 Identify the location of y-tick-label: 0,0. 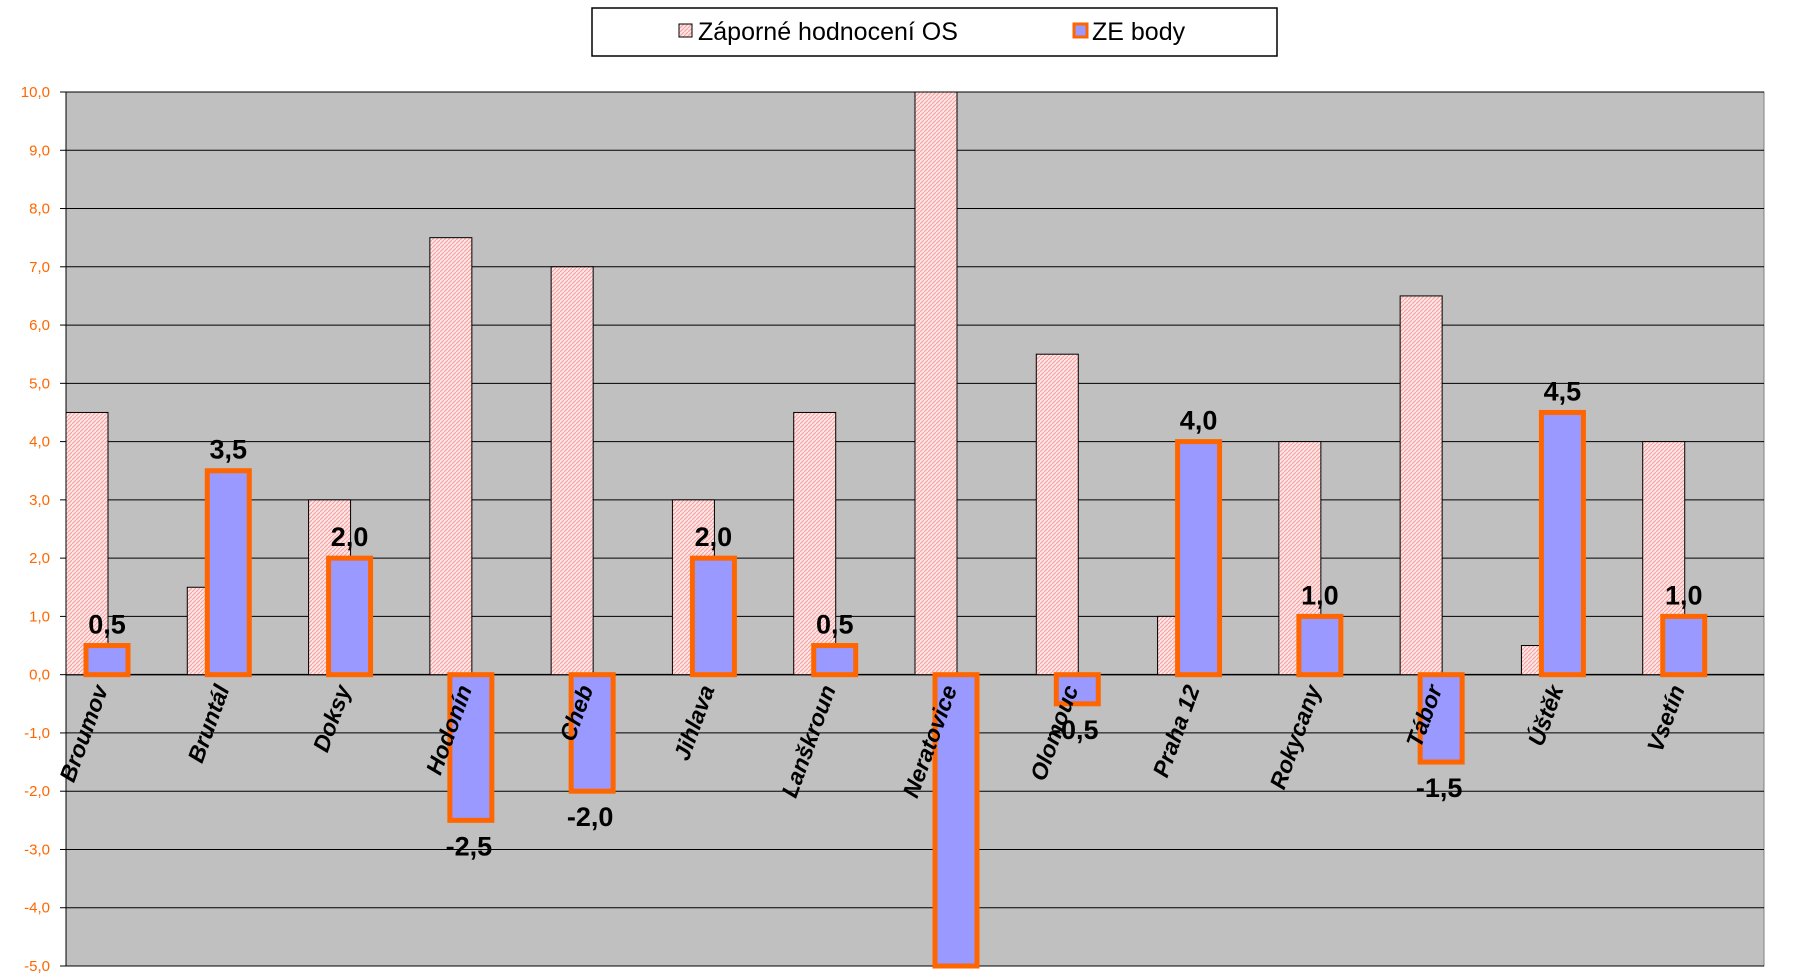
(39, 675).